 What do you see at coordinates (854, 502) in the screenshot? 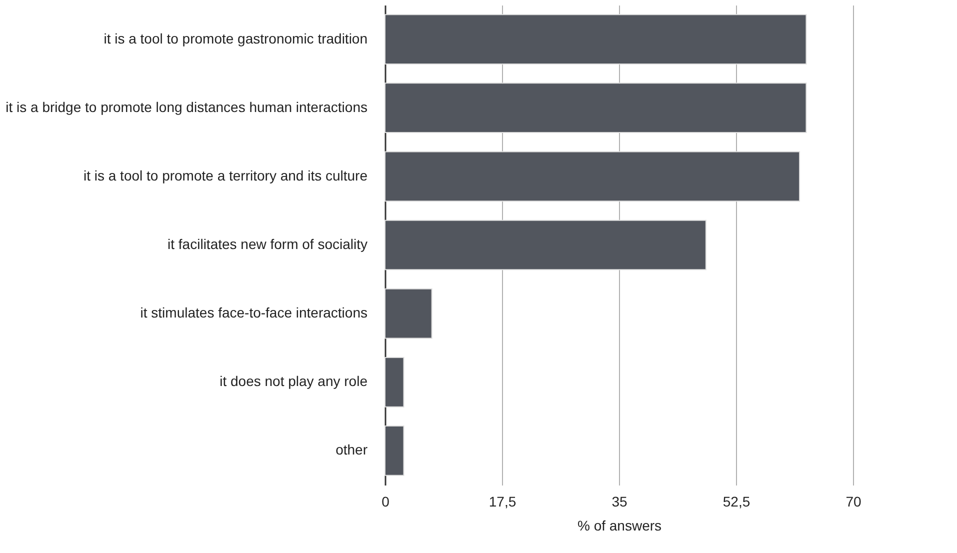
I see `x-tick-label: 70` at bounding box center [854, 502].